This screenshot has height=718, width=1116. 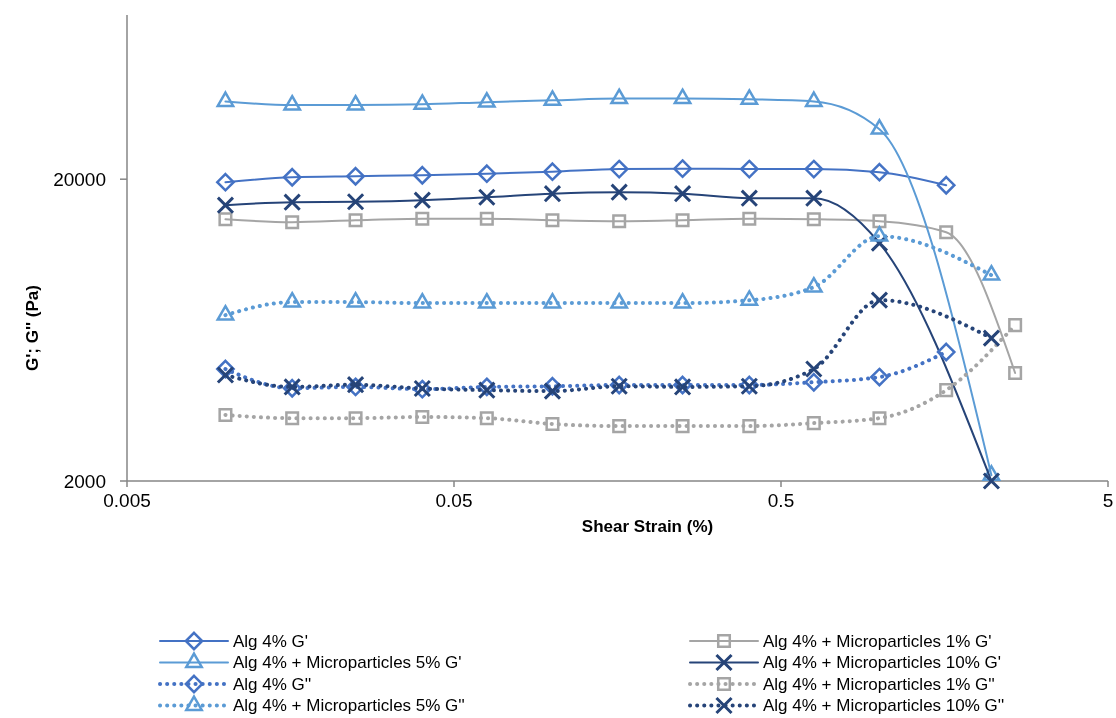 What do you see at coordinates (781, 500) in the screenshot?
I see `x-tick-label: 0.5` at bounding box center [781, 500].